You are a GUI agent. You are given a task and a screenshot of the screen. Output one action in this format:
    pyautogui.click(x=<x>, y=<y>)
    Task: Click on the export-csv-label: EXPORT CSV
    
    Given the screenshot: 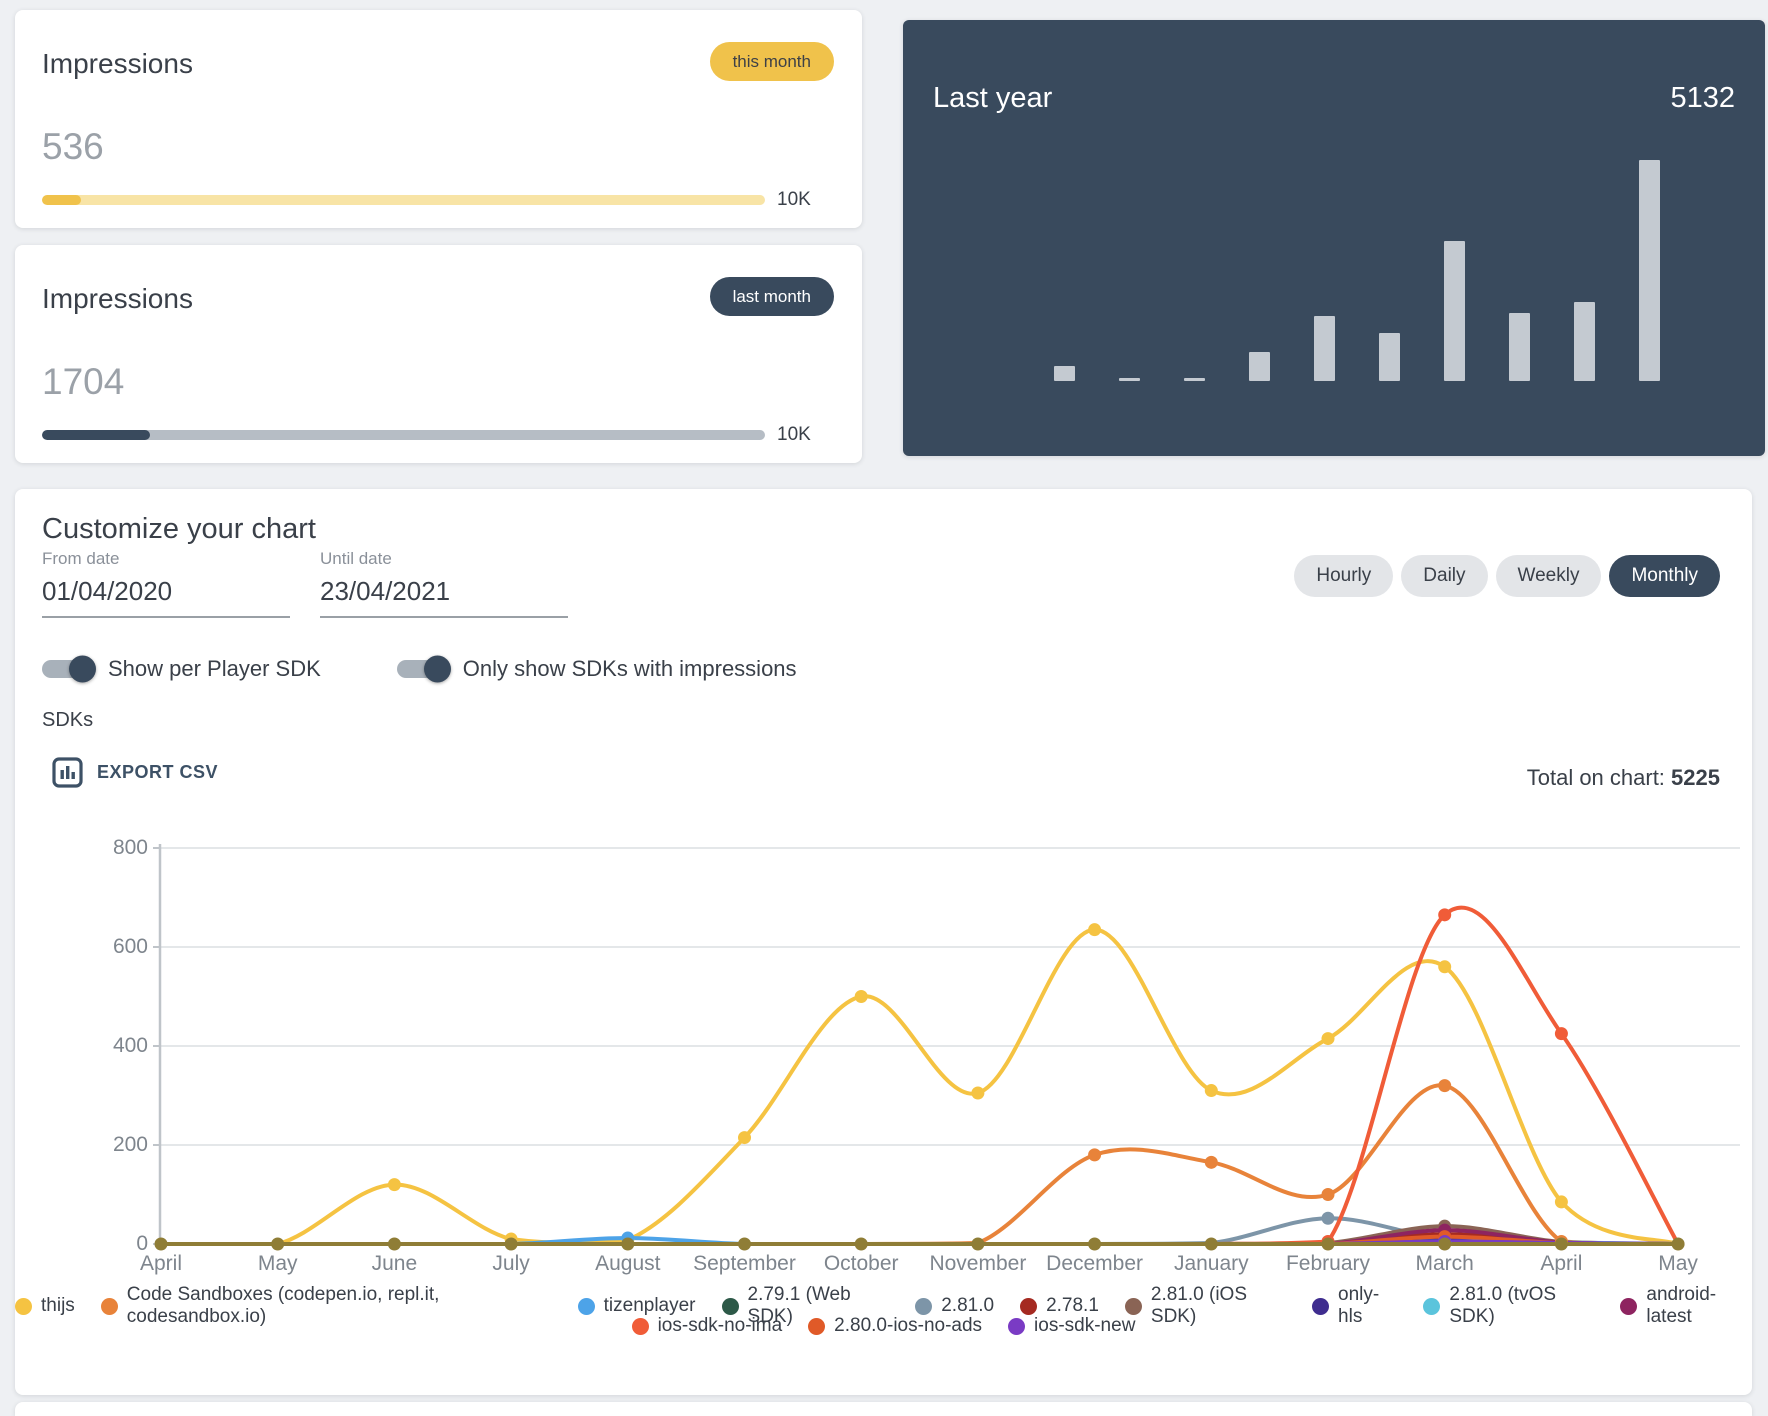 What is the action you would take?
    pyautogui.click(x=158, y=772)
    